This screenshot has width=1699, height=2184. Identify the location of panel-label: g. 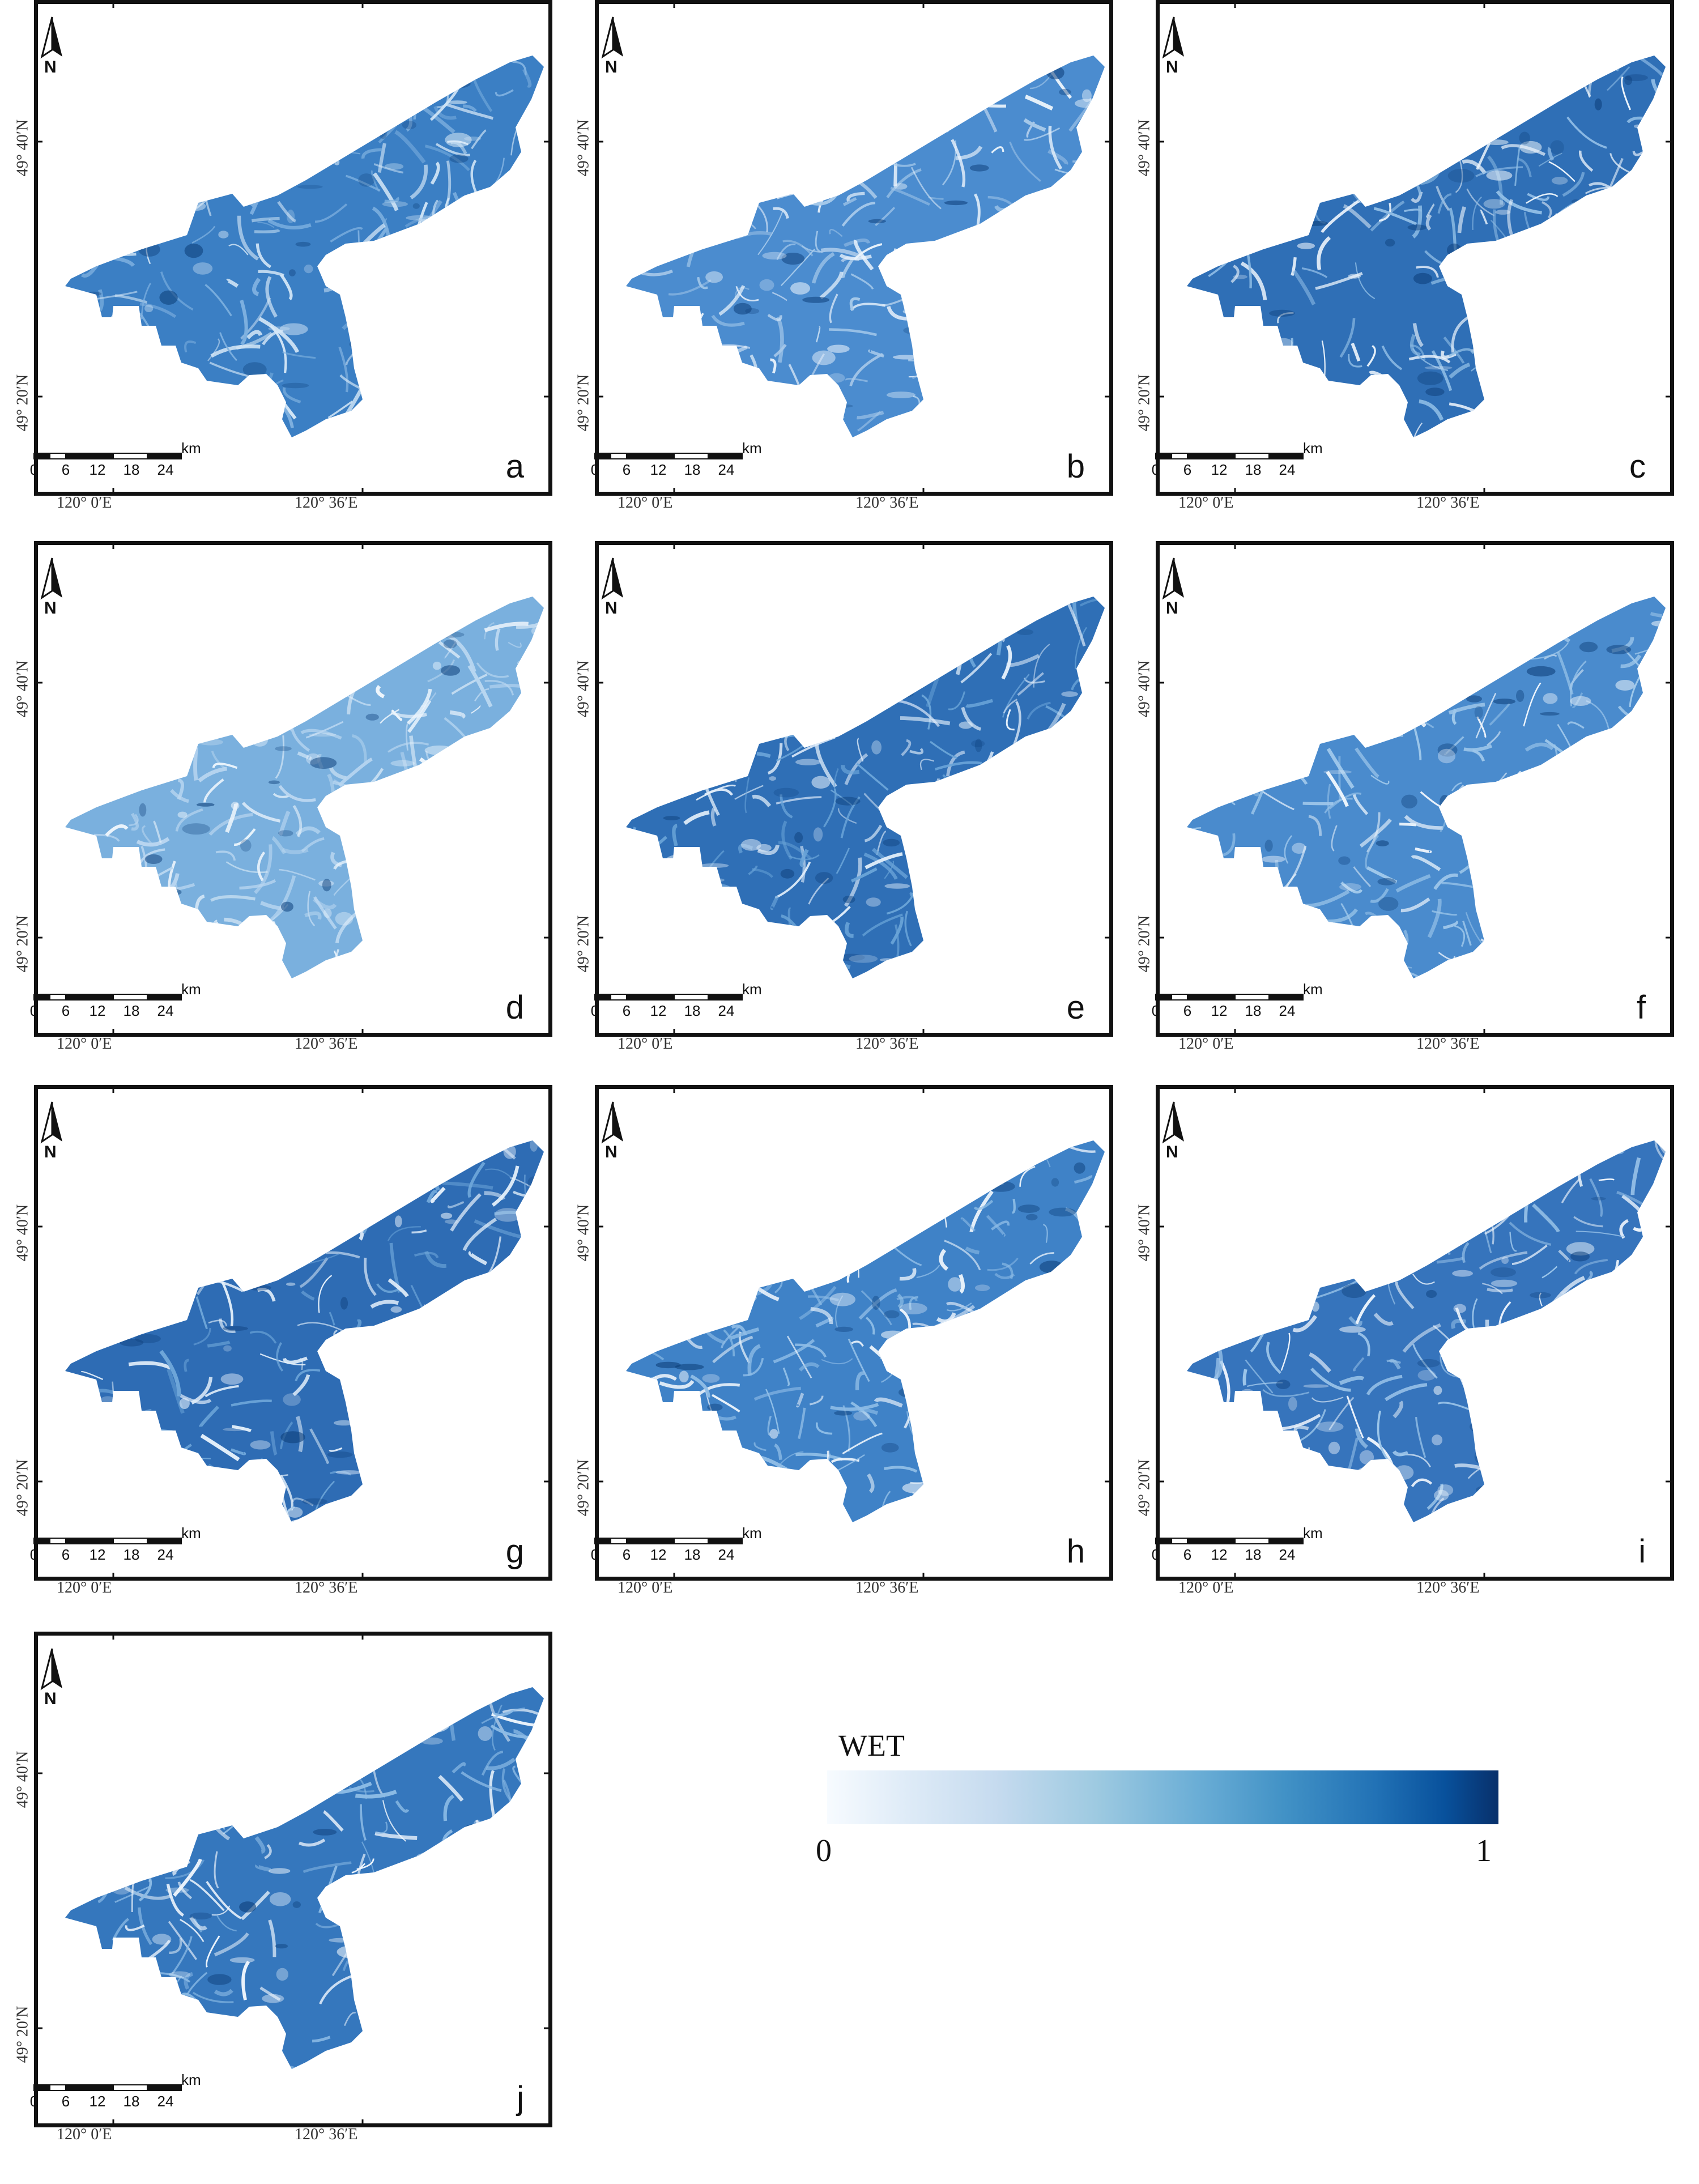
(514, 1551).